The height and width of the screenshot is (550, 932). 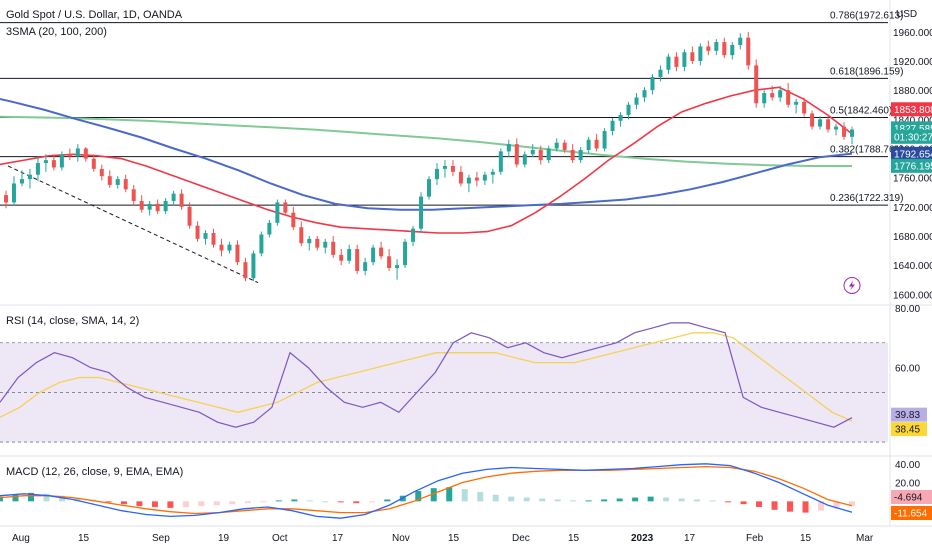 What do you see at coordinates (907, 484) in the screenshot?
I see `macd-axis-tick: 20.00` at bounding box center [907, 484].